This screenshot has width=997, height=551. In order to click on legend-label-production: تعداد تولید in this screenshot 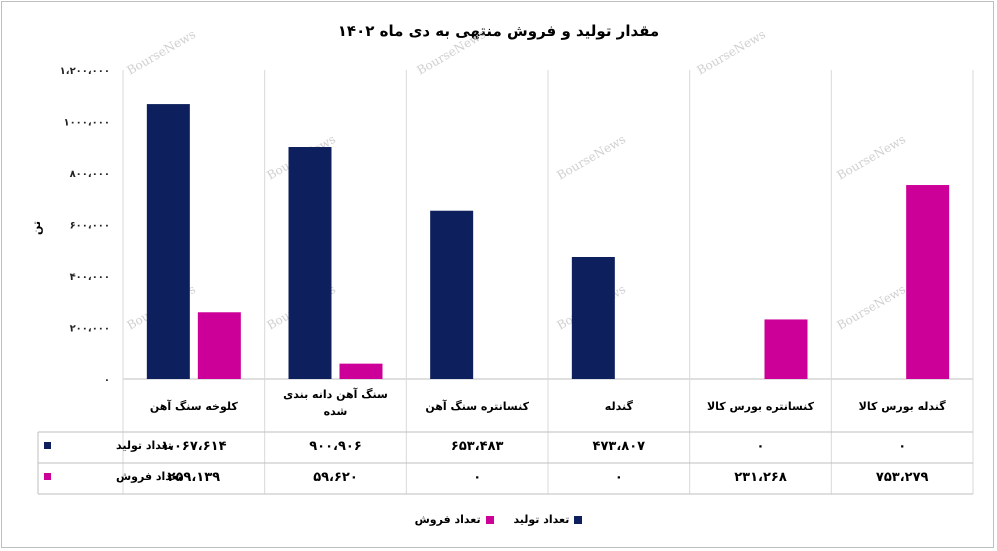, I will do `click(541, 519)`.